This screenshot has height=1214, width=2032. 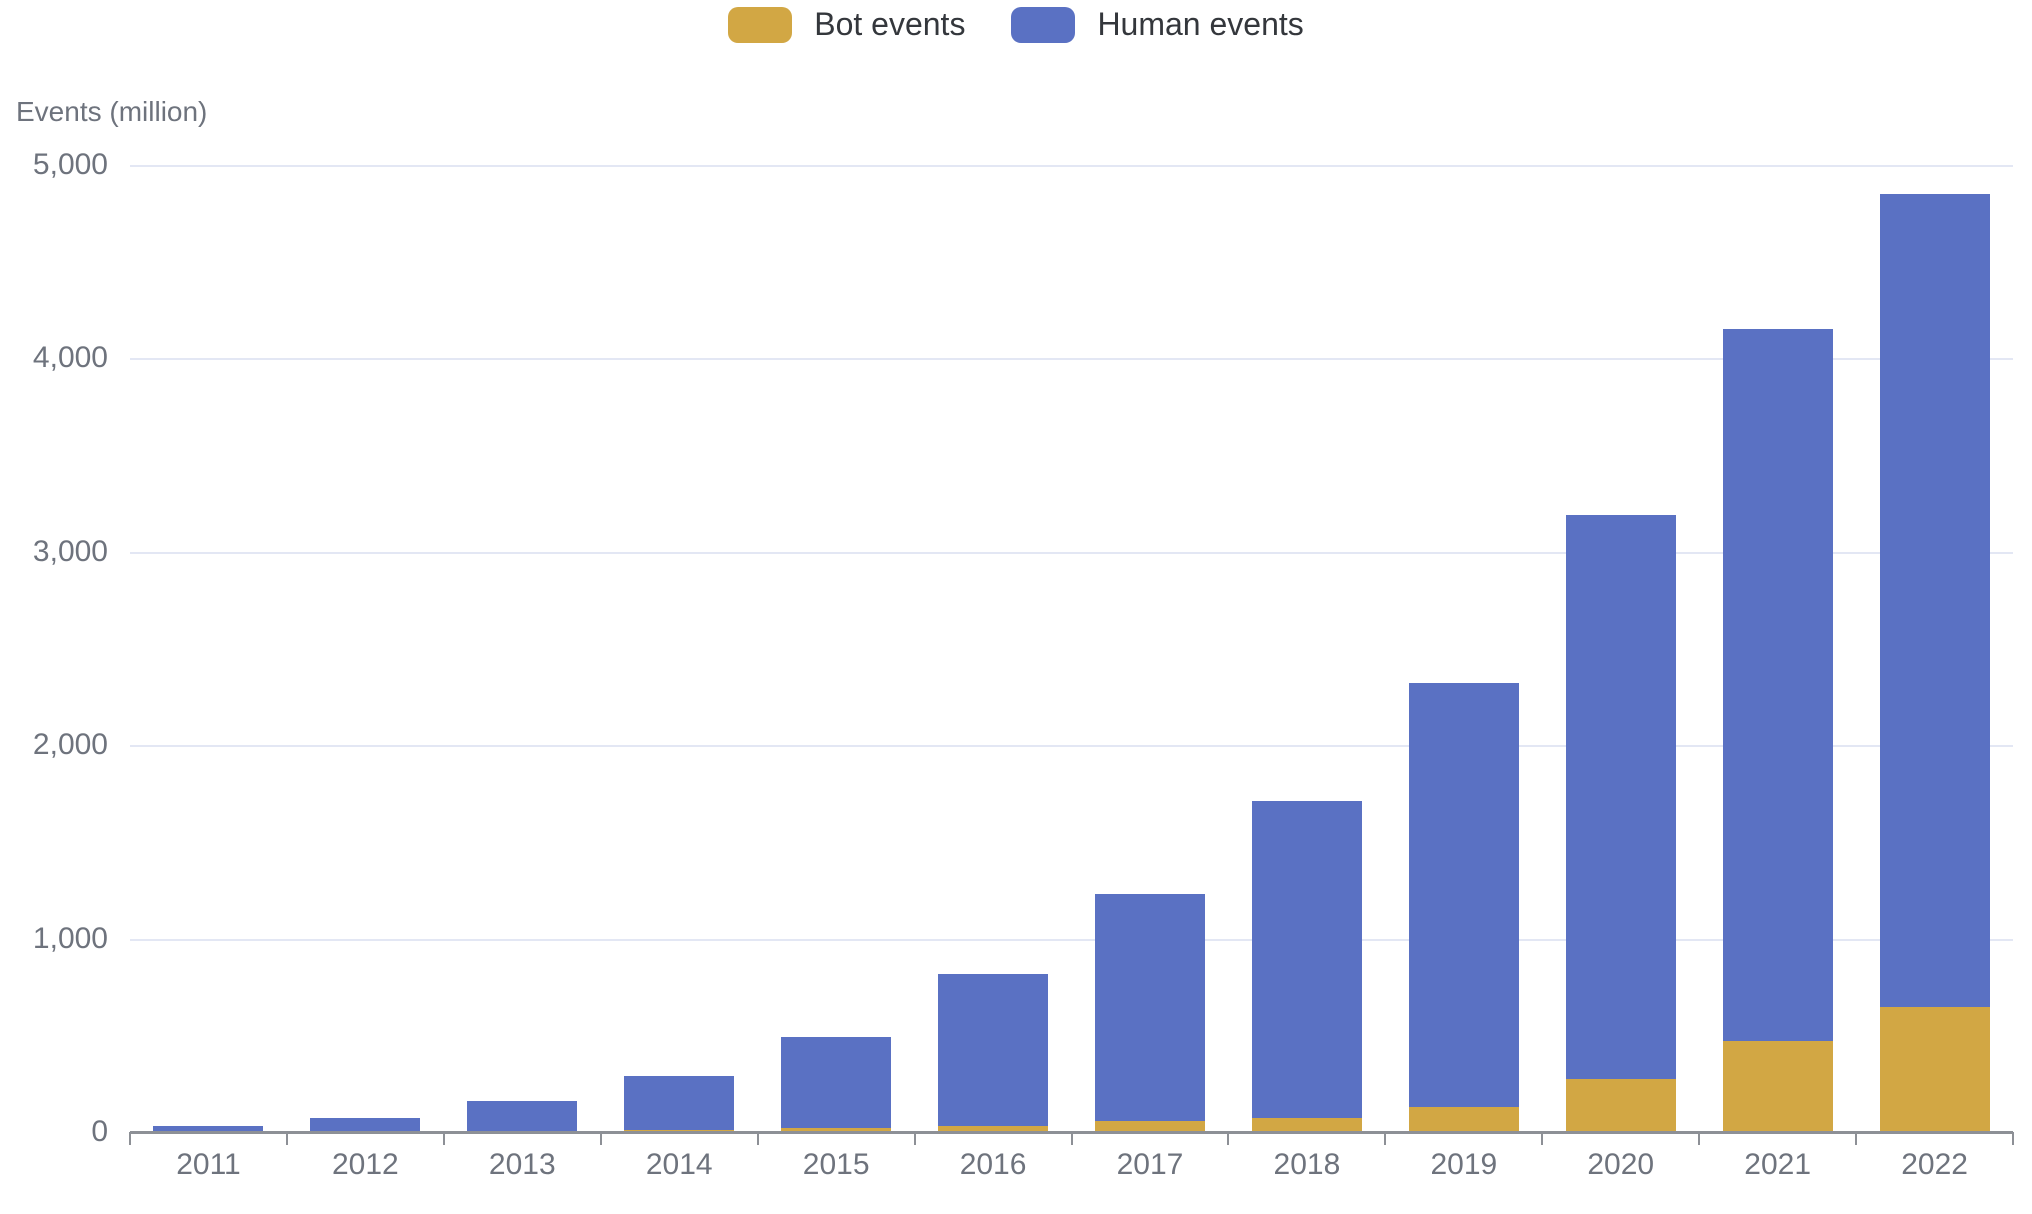 What do you see at coordinates (1200, 24) in the screenshot?
I see `legend-label: Human events` at bounding box center [1200, 24].